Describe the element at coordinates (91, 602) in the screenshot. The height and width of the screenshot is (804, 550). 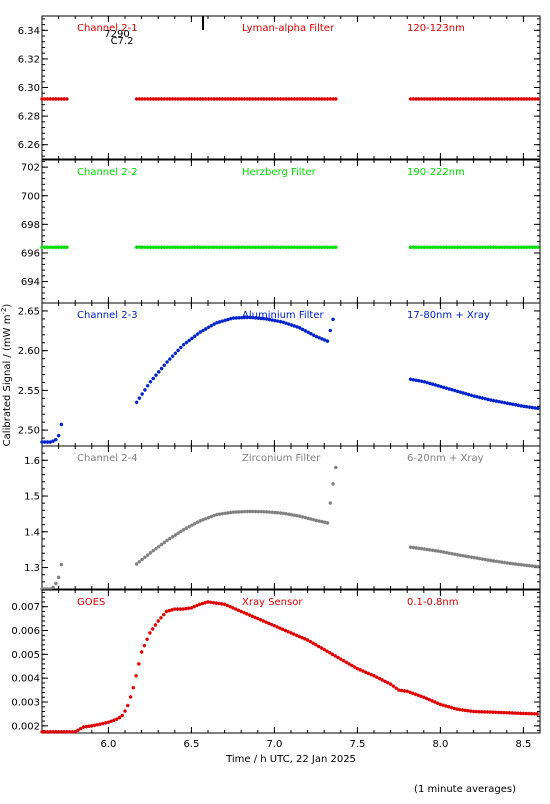
I see `panel-channel-label: GOES` at that location.